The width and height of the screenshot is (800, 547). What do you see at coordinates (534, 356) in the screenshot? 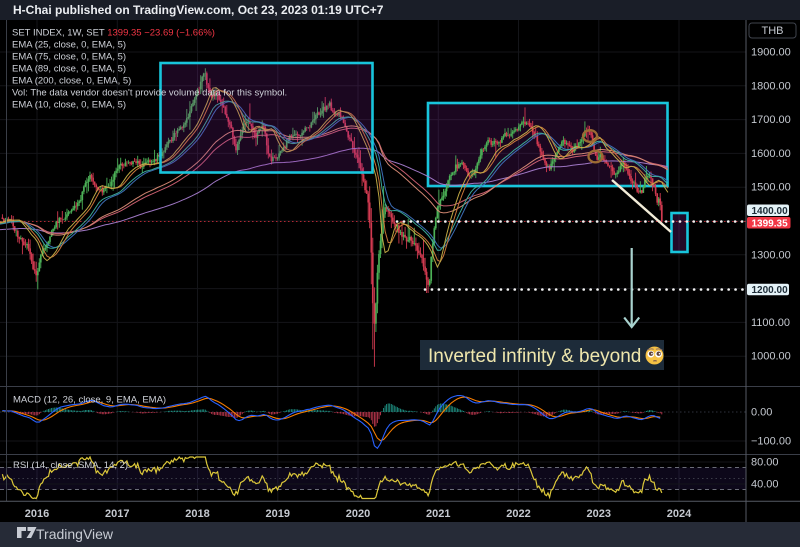
I see `svg-text: Inverted infinity & beyond` at bounding box center [534, 356].